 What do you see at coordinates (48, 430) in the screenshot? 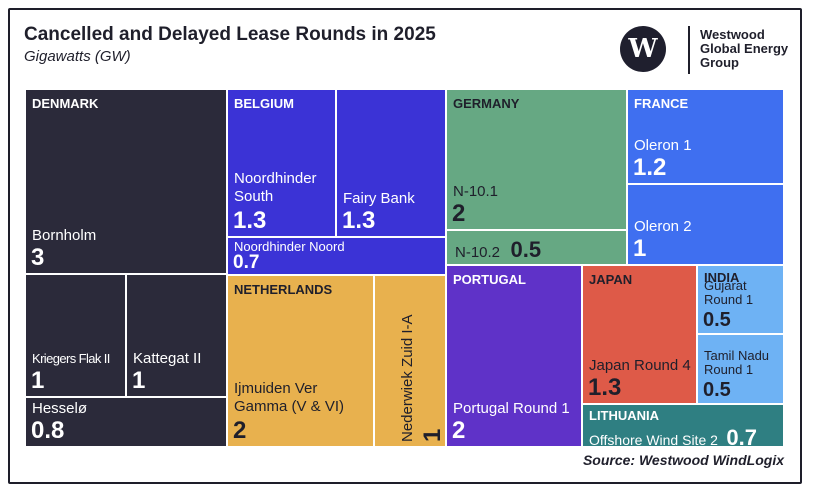
I see `cell-value-hesselo: 0.8` at bounding box center [48, 430].